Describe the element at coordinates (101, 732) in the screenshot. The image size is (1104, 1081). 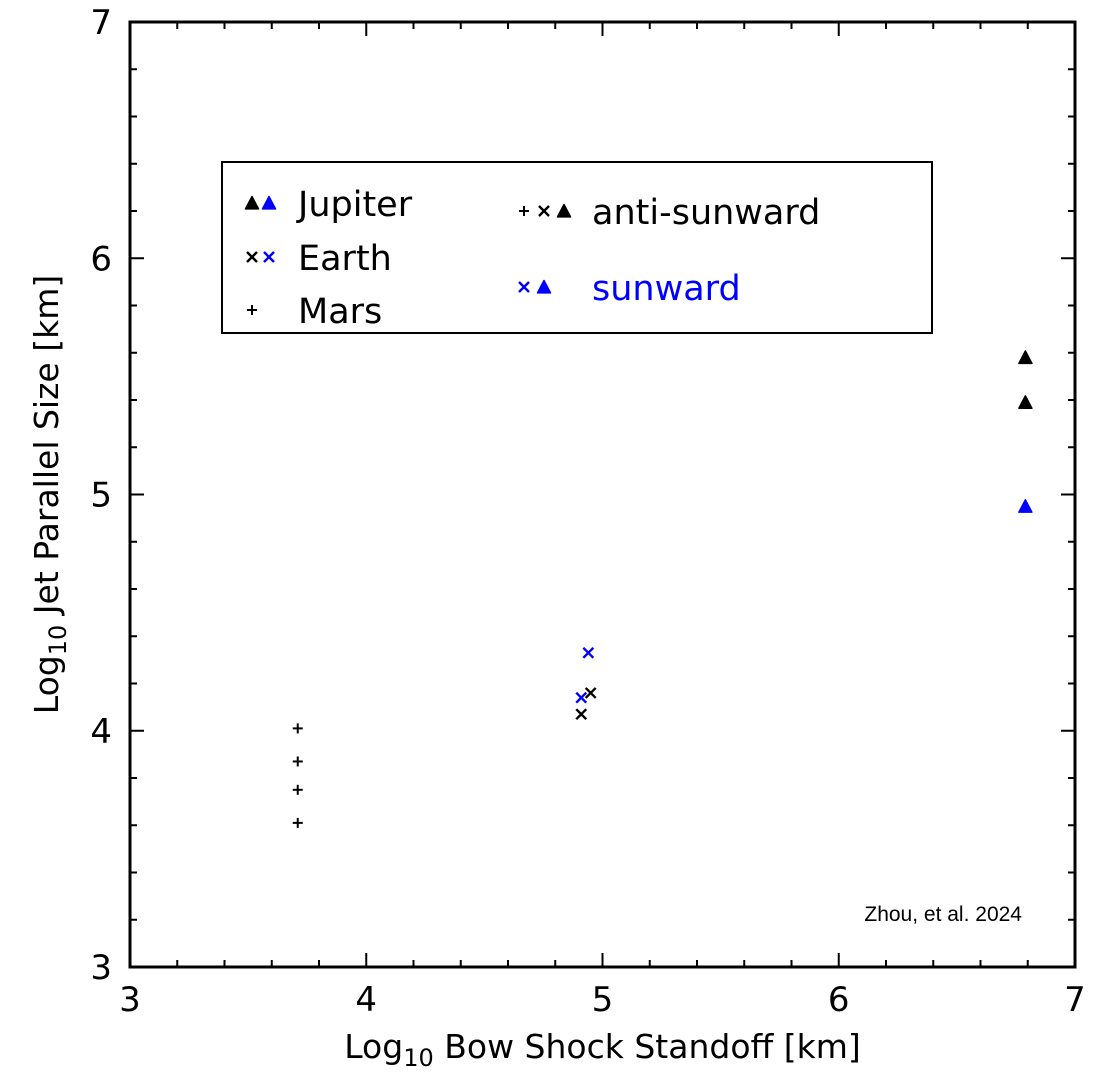
I see `y-tick-label: 4` at that location.